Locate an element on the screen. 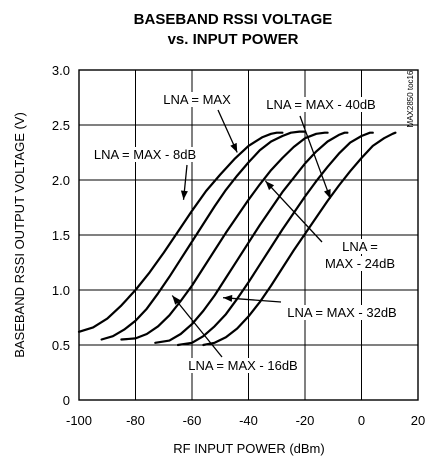  annotation-label: MAX - 24dB is located at coordinates (360, 263).